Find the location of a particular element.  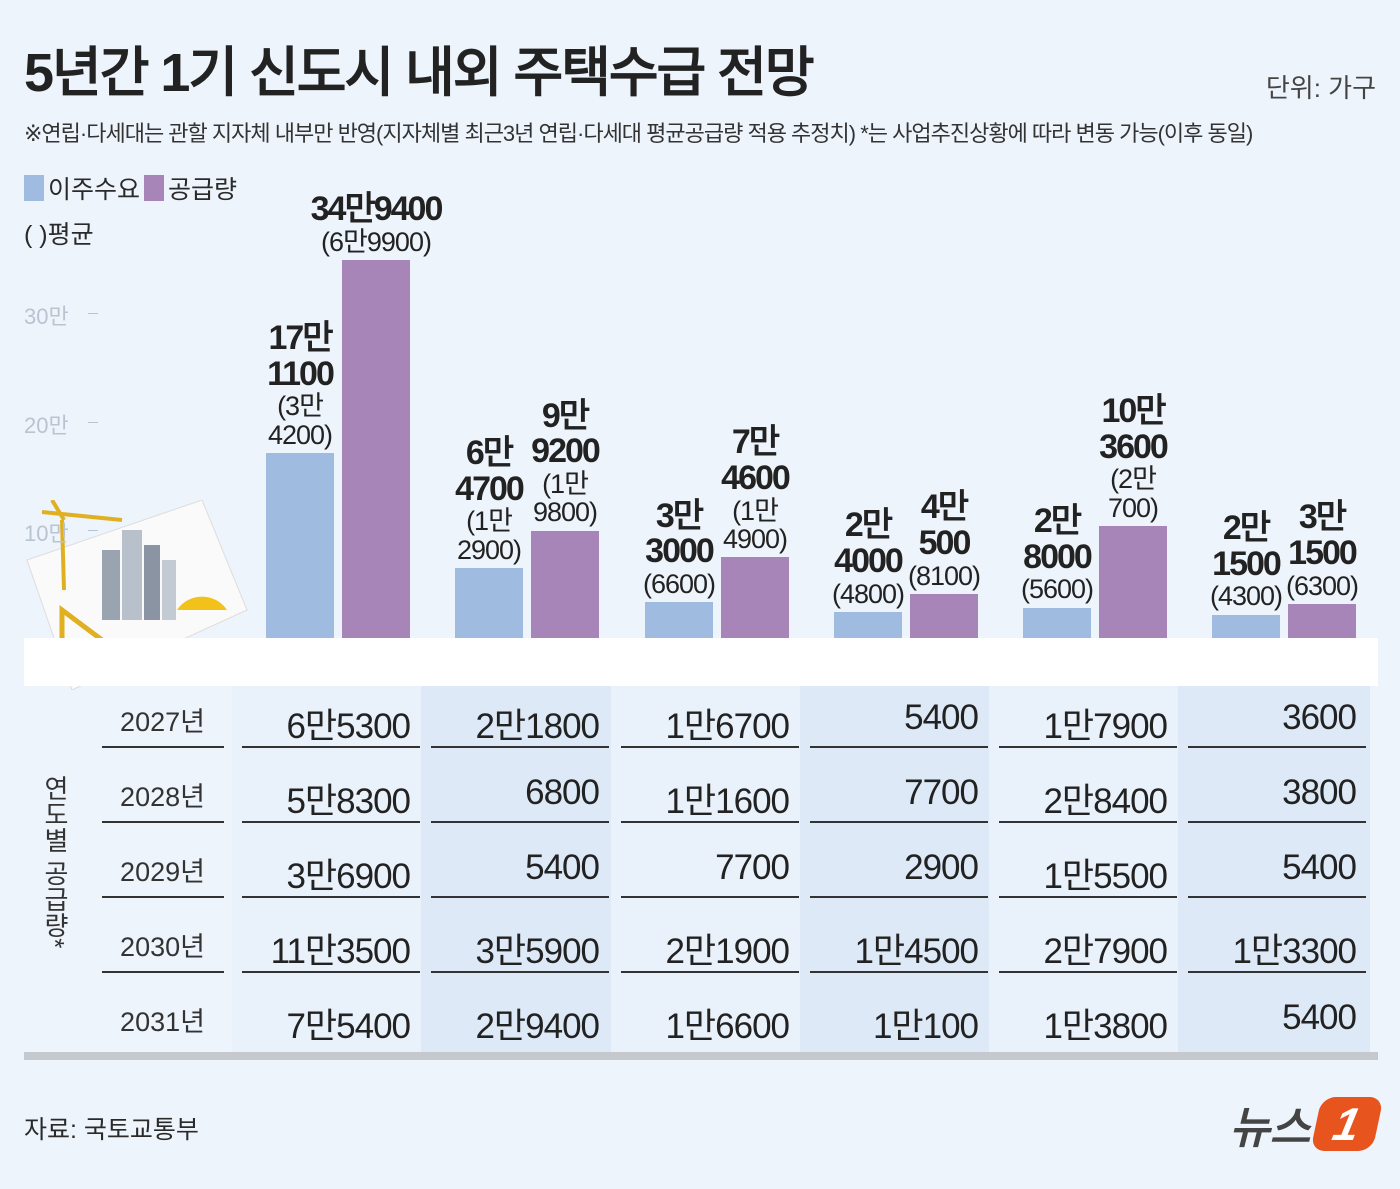

supply-label: 34만9400 (6만9900) is located at coordinates (376, 224).